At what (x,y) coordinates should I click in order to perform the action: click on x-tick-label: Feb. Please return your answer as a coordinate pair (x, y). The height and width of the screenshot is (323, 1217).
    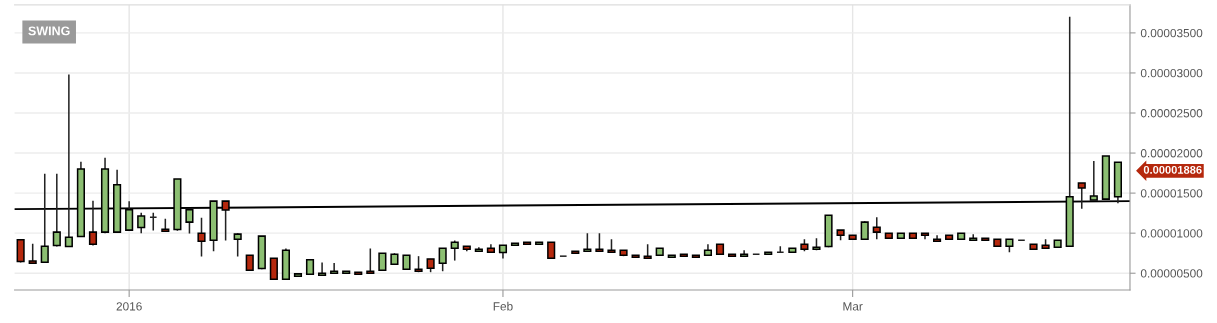
    Looking at the image, I should click on (503, 306).